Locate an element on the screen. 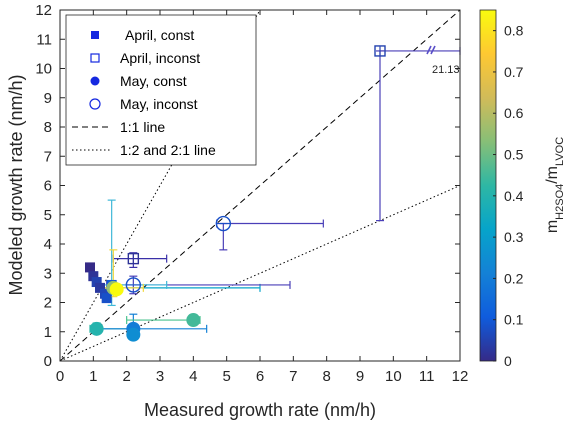 This screenshot has height=427, width=570. y-tick-label-11: 11 is located at coordinates (44, 39).